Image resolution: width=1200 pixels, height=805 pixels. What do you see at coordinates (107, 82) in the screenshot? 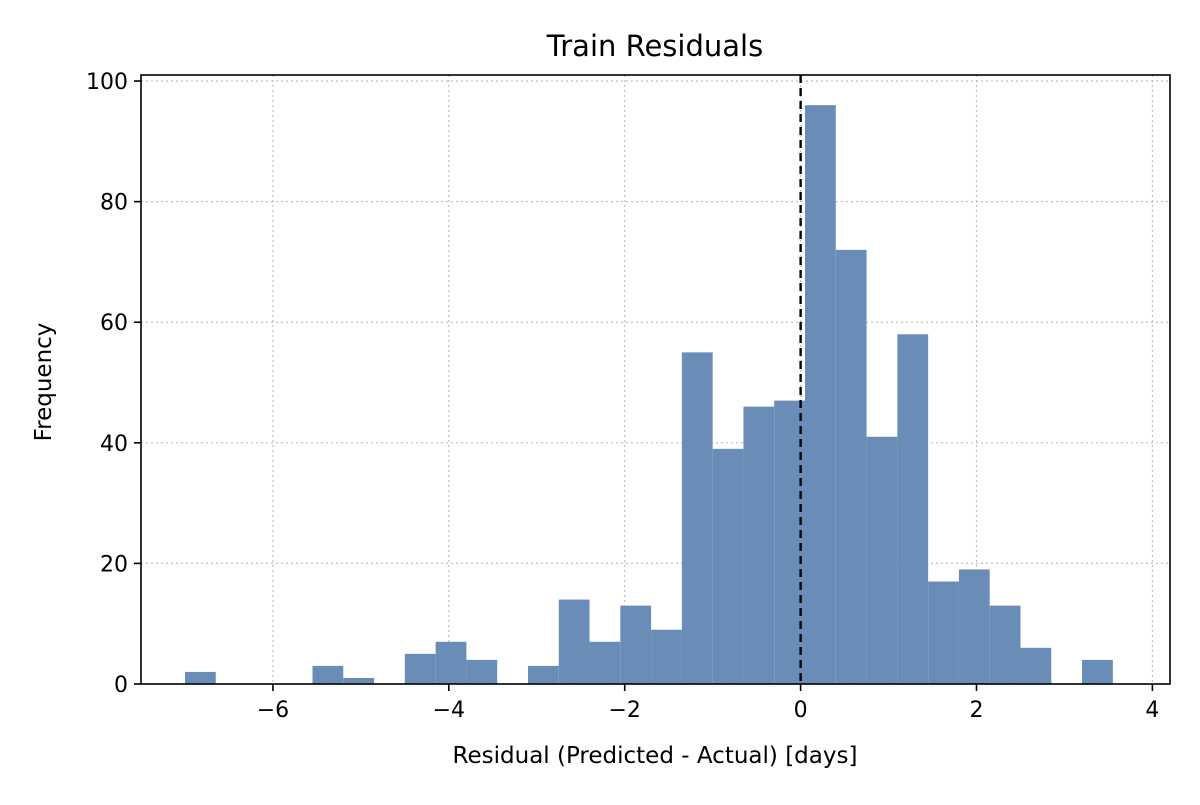
I see `y-tick-label: 100` at bounding box center [107, 82].